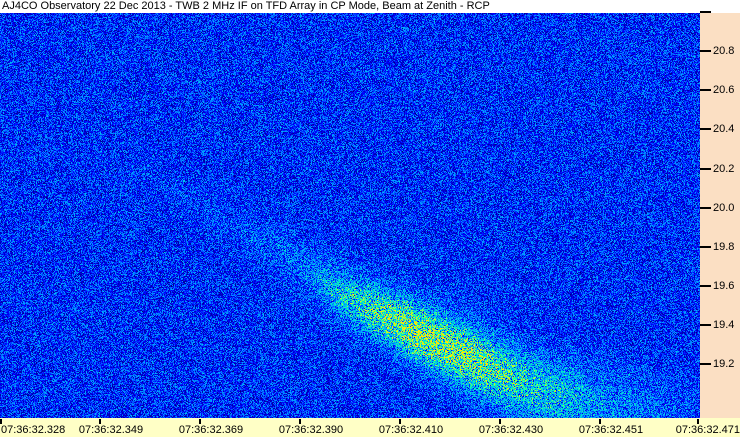 The width and height of the screenshot is (740, 441). I want to click on freq-tick-label: 19.2, so click(724, 364).